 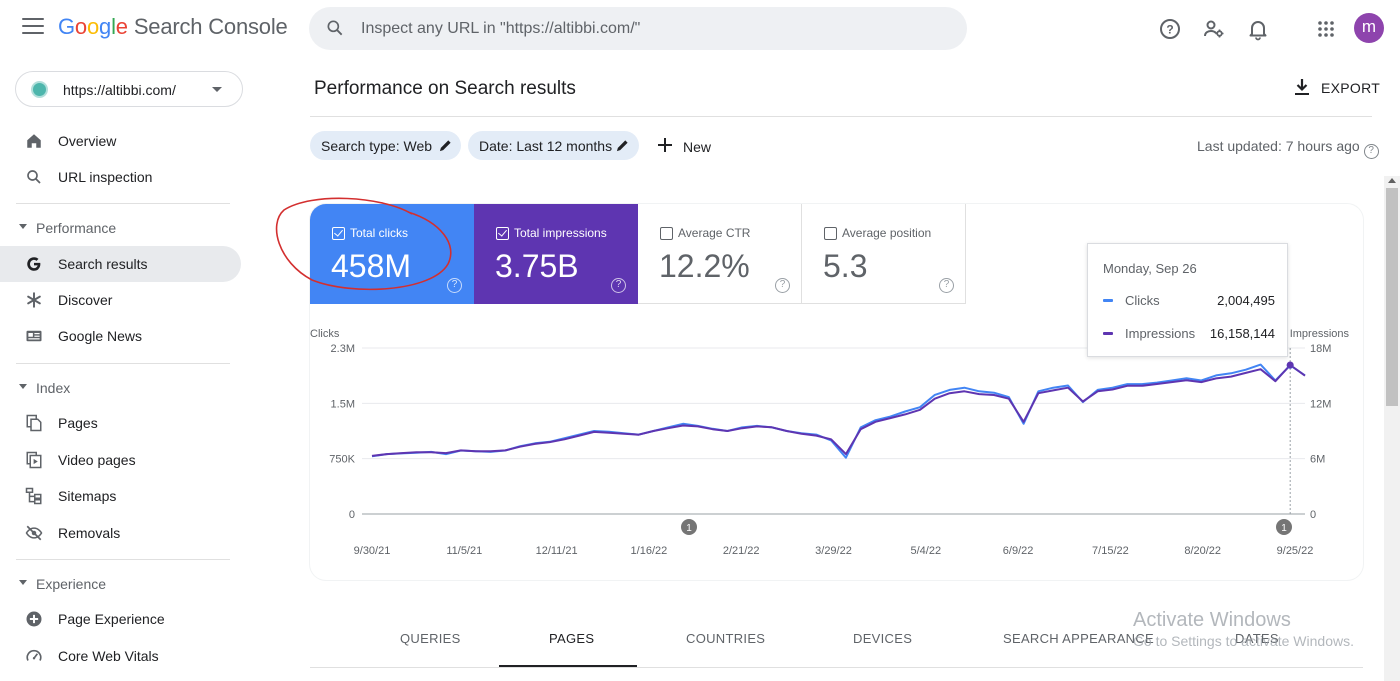 What do you see at coordinates (649, 551) in the screenshot?
I see `x-tick-label: 1/16/22` at bounding box center [649, 551].